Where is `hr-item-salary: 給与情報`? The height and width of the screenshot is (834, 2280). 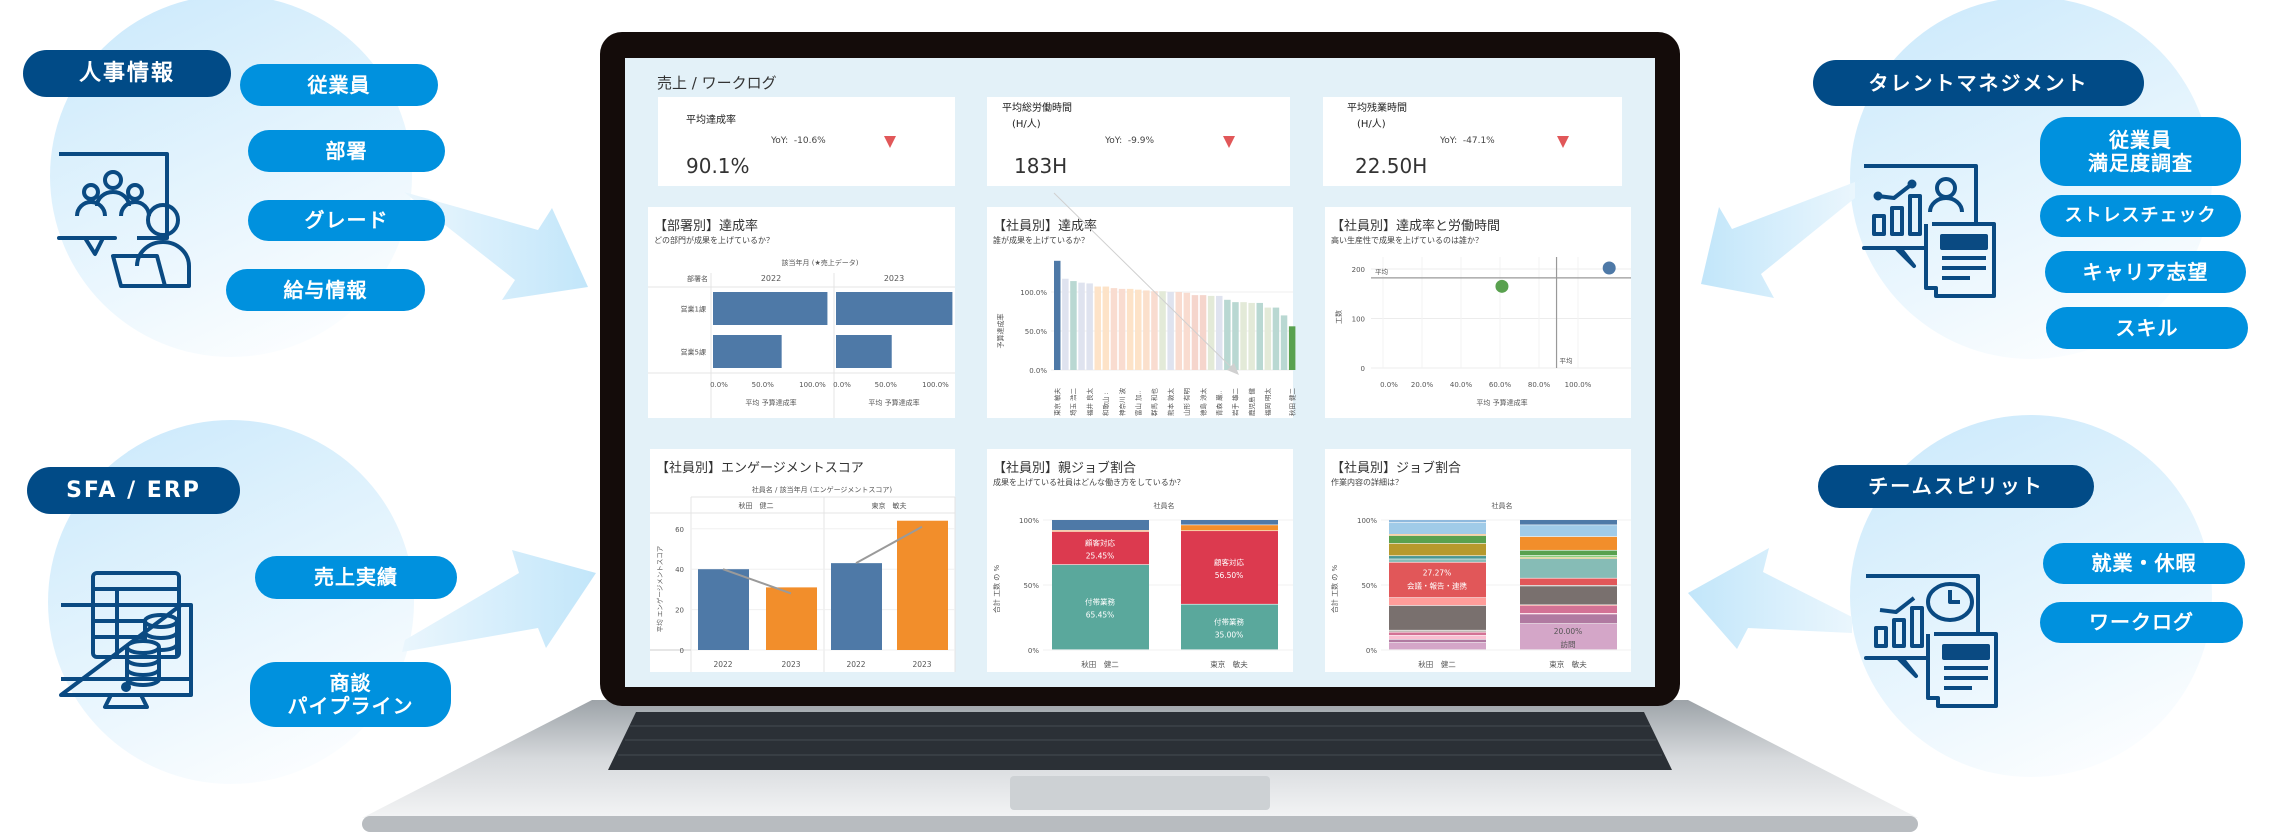
hr-item-salary: 給与情報 is located at coordinates (325, 290).